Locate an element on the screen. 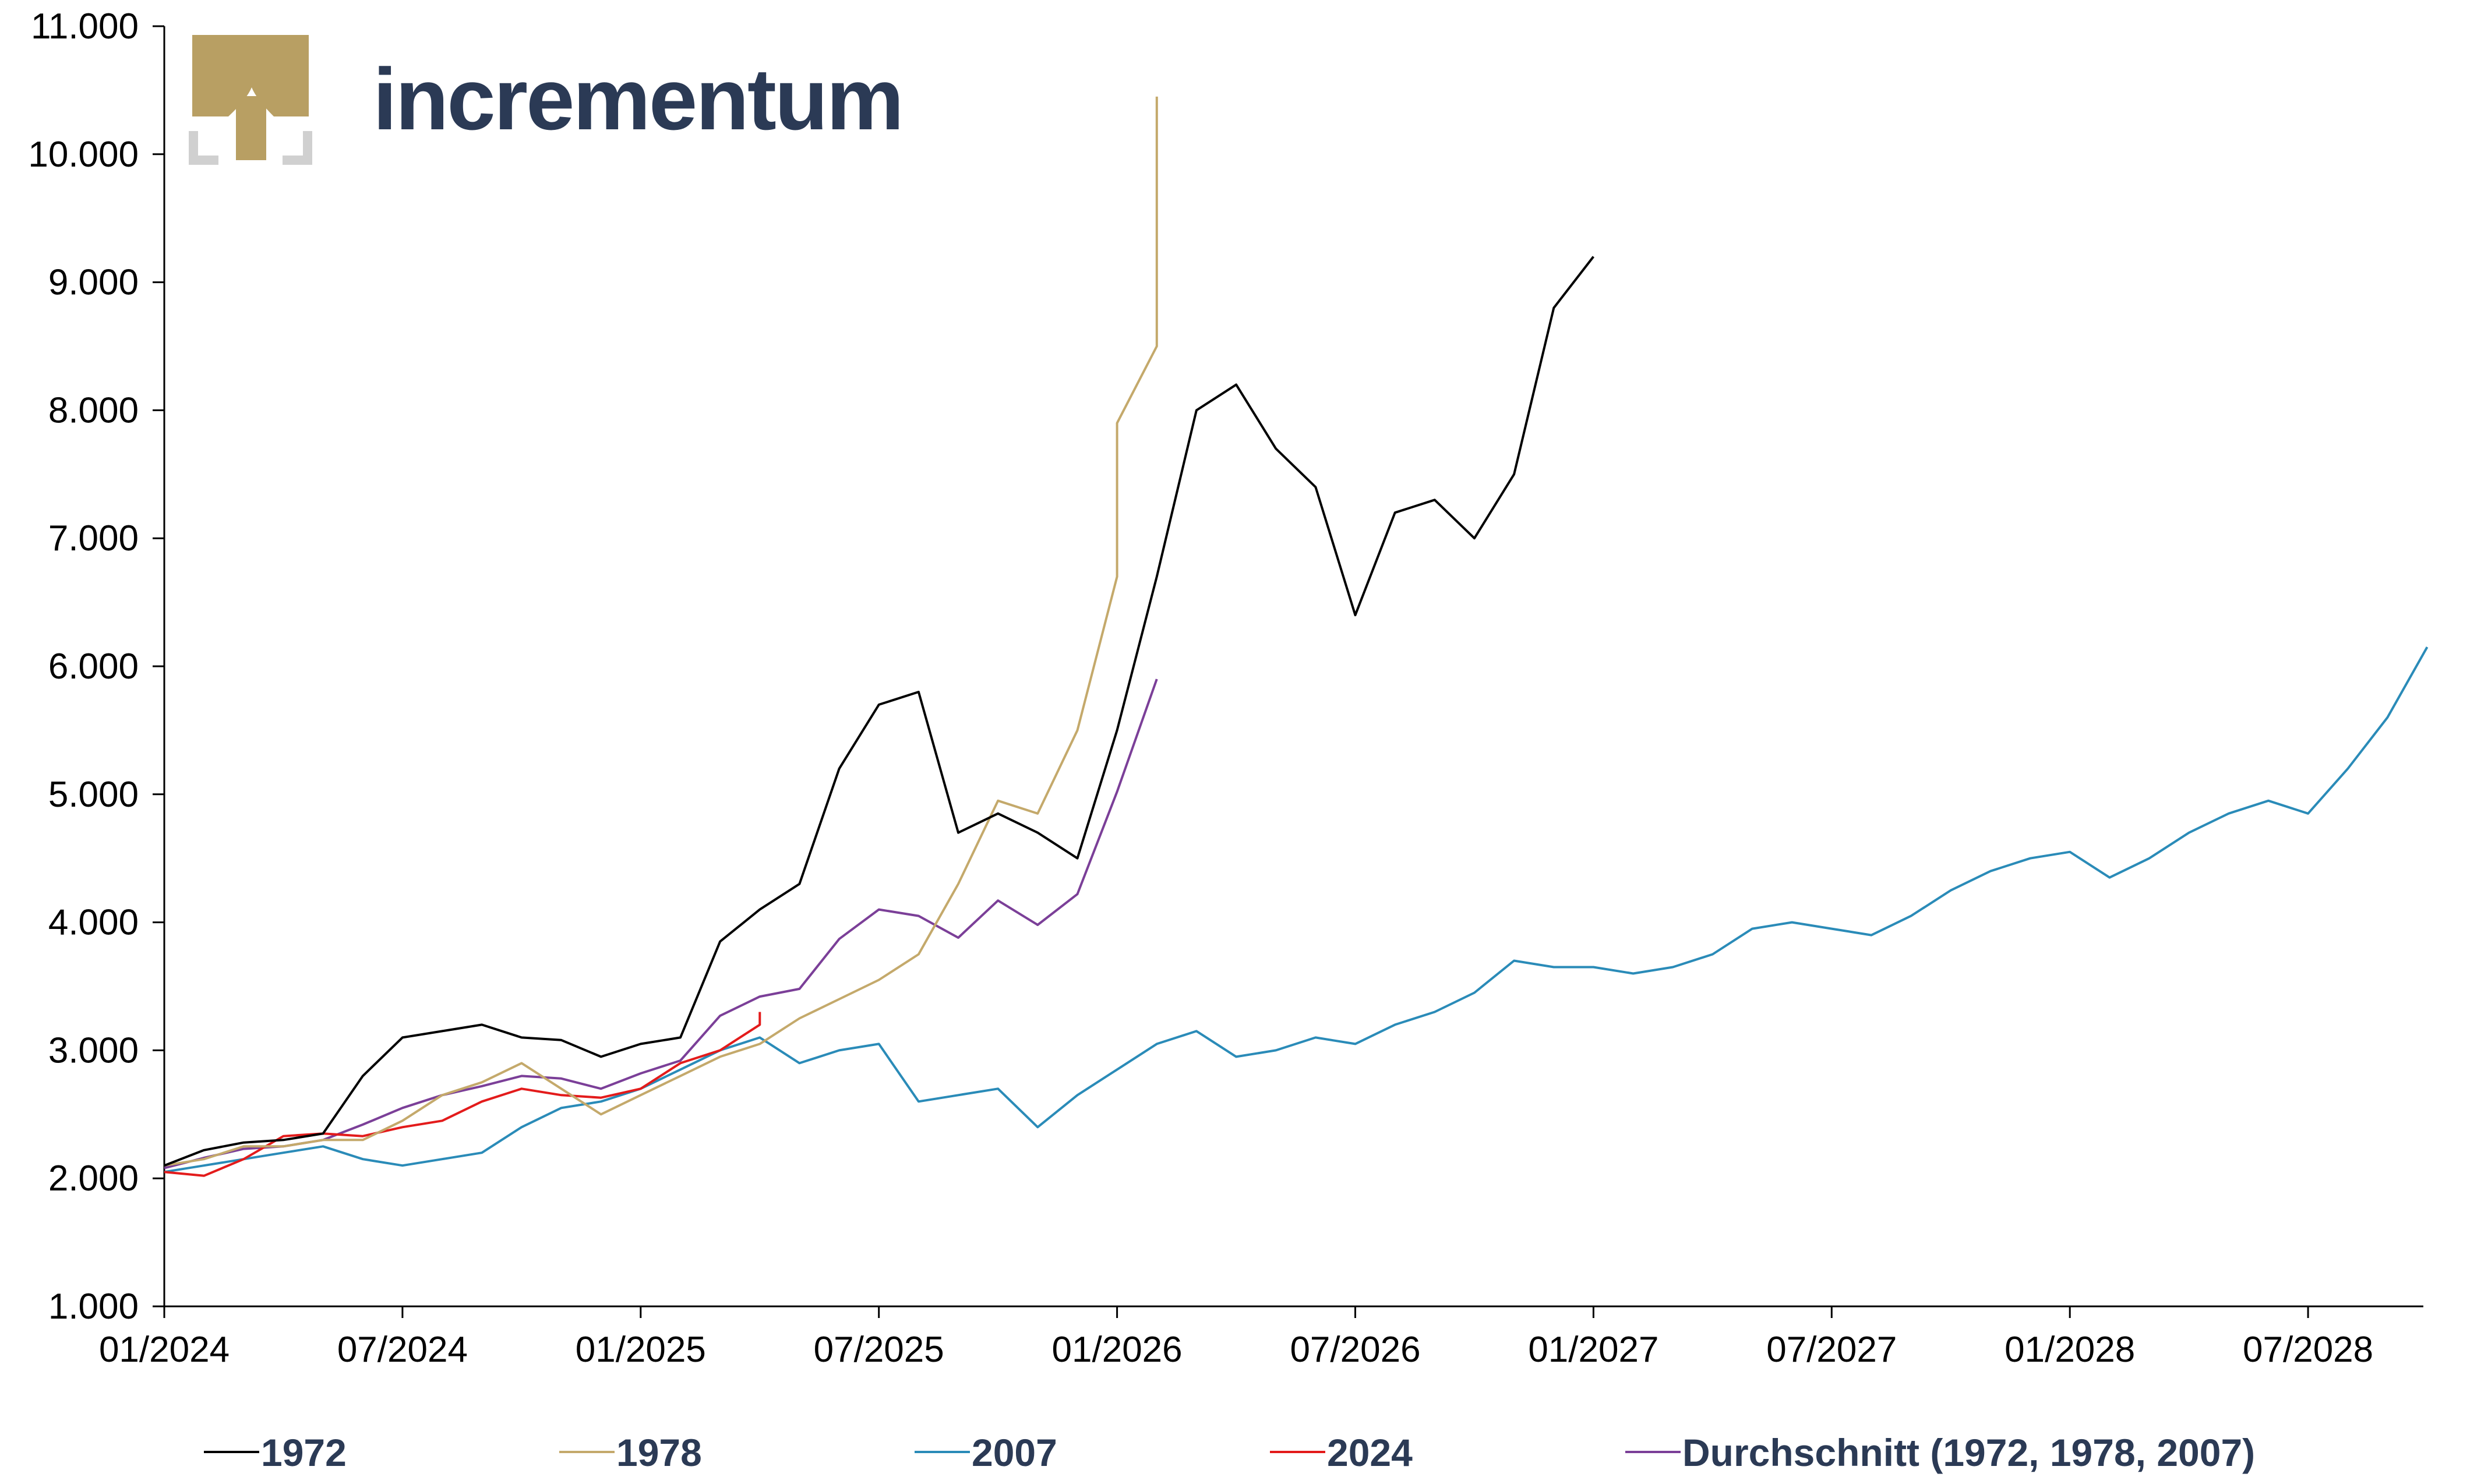 The height and width of the screenshot is (1484, 2488). y-tick-label: 6.000 is located at coordinates (94, 667).